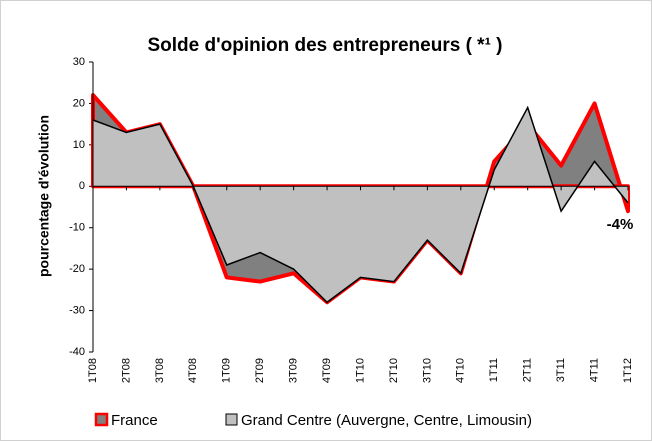 This screenshot has height=441, width=652. I want to click on x-tick-label: 4T09, so click(327, 370).